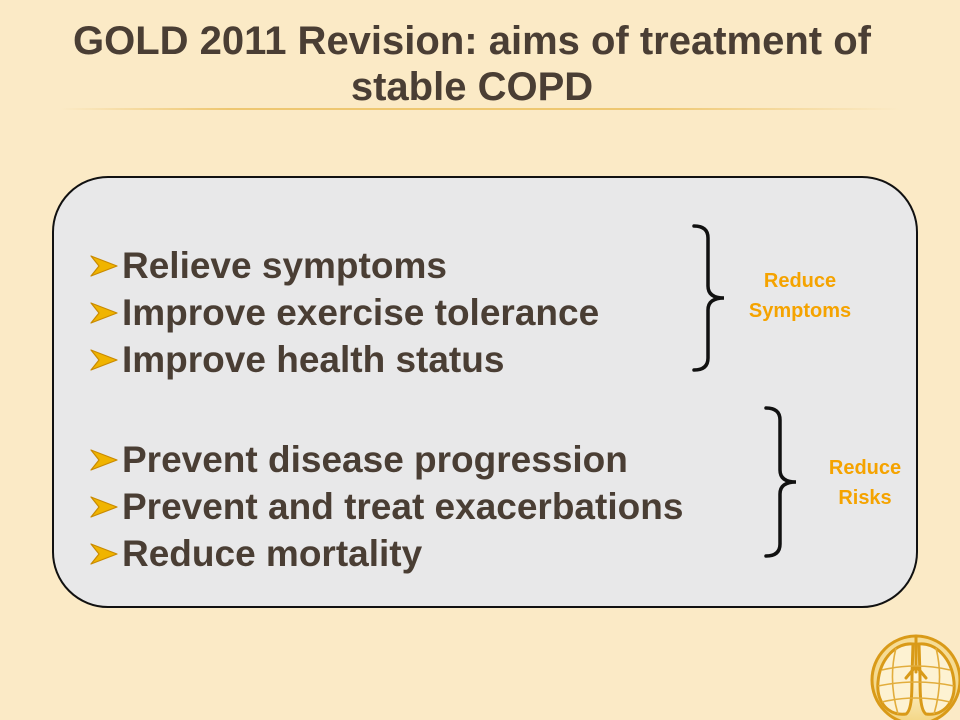 Image resolution: width=960 pixels, height=720 pixels. I want to click on title-line-2: stable COPD, so click(472, 87).